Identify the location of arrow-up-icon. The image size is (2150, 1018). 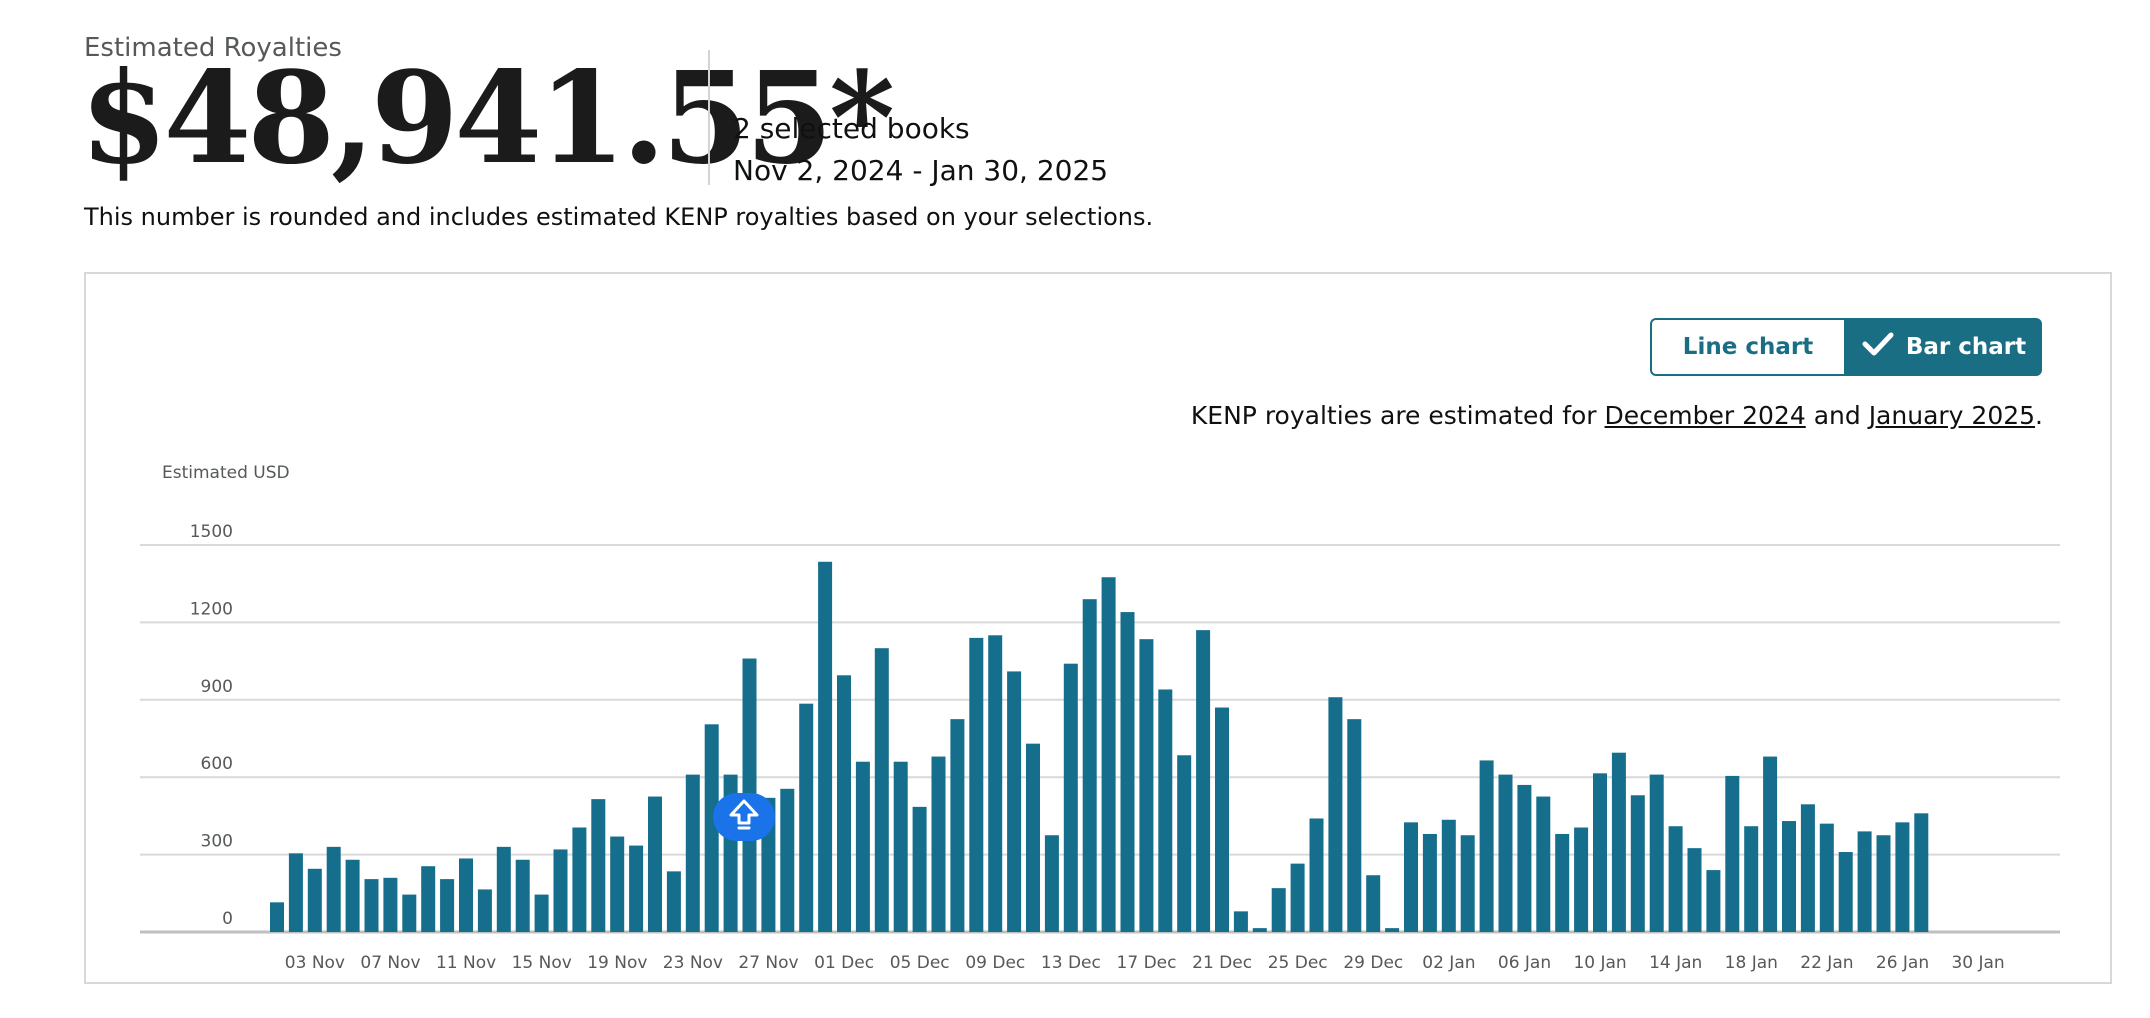
(744, 817).